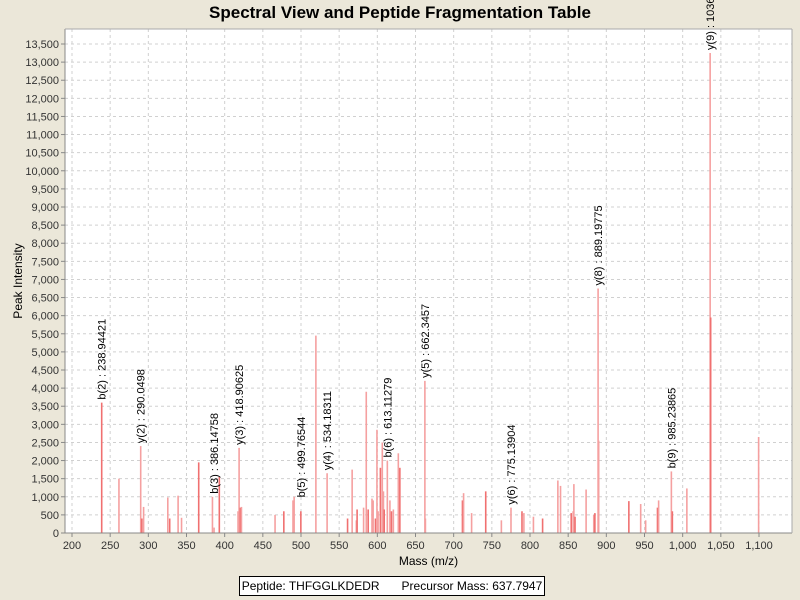  What do you see at coordinates (302, 457) in the screenshot?
I see `peak-annotation: b(5) : 499.76544` at bounding box center [302, 457].